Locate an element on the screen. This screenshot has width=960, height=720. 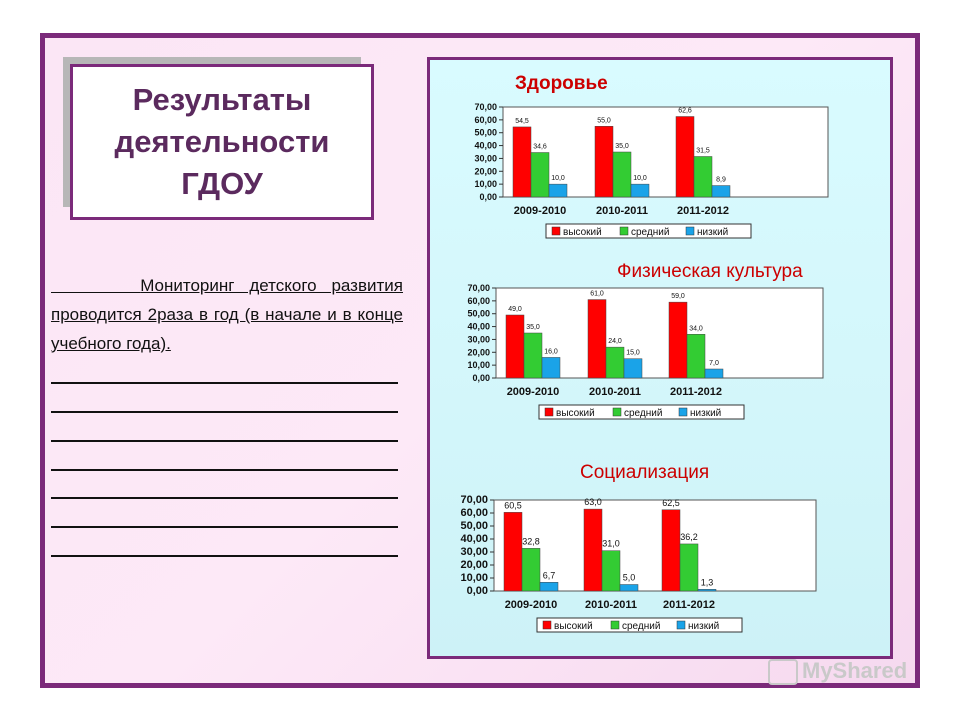
data-label: 15,0 is located at coordinates (633, 353).